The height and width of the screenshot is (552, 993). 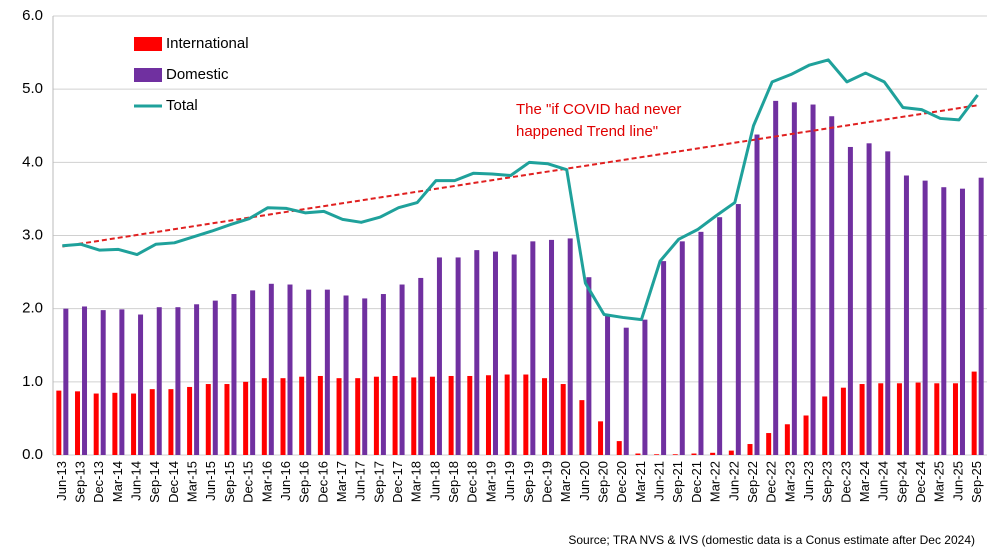 What do you see at coordinates (135, 481) in the screenshot?
I see `x-tick-label: Jun-14` at bounding box center [135, 481].